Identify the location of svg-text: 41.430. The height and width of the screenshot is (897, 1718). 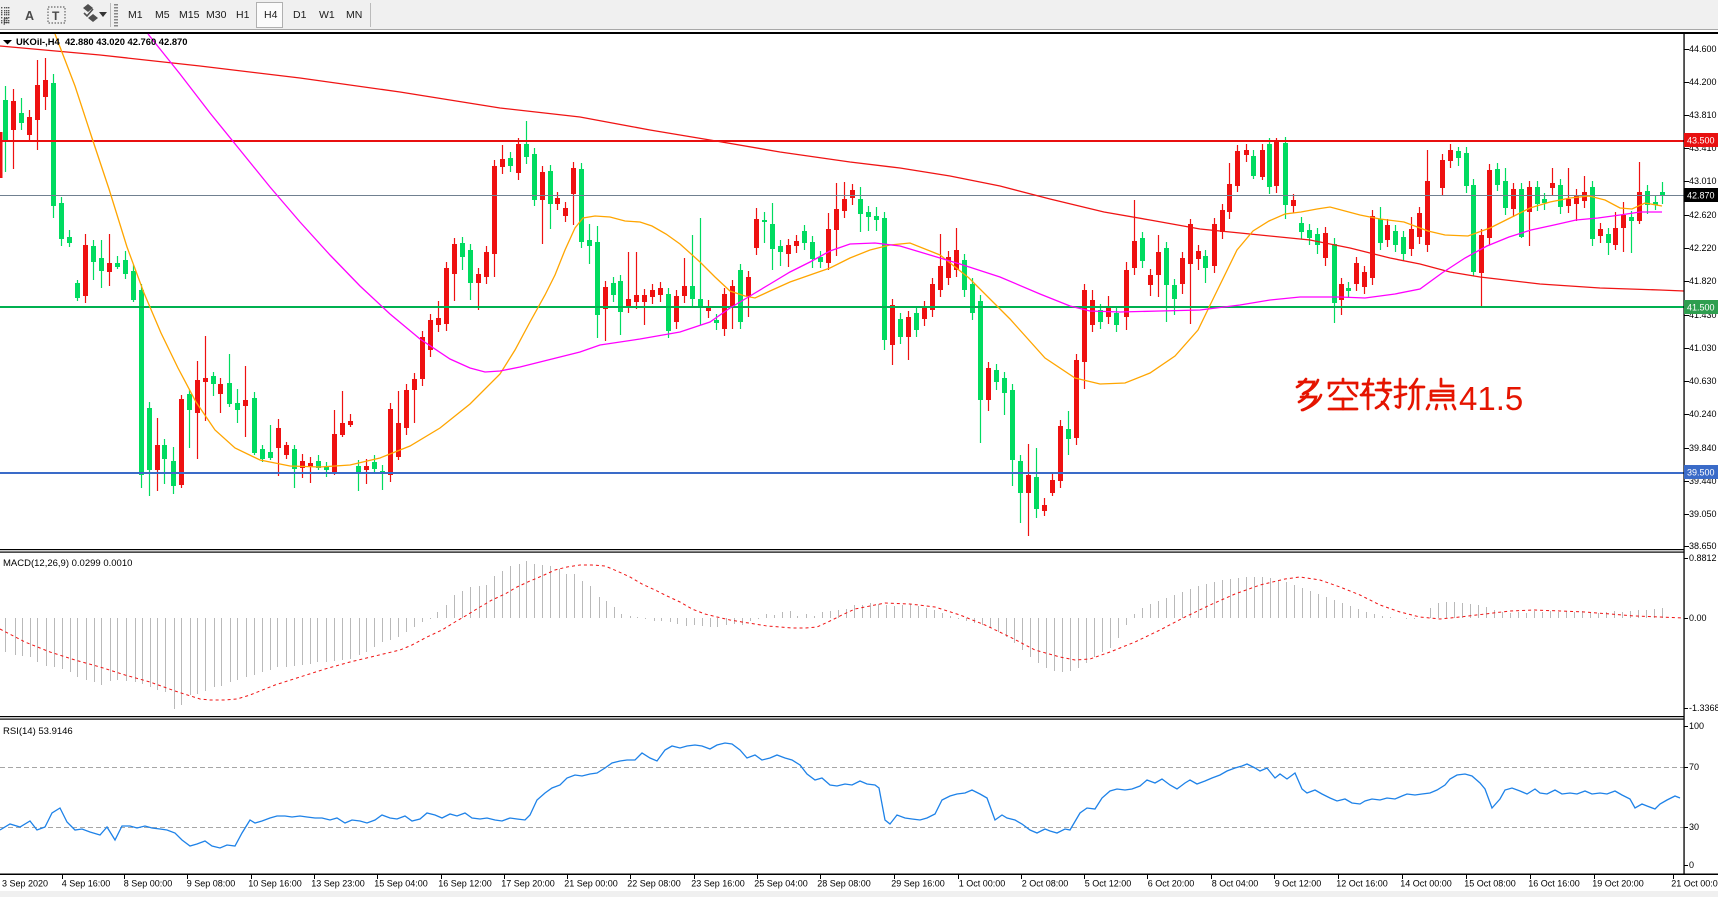
(1703, 315).